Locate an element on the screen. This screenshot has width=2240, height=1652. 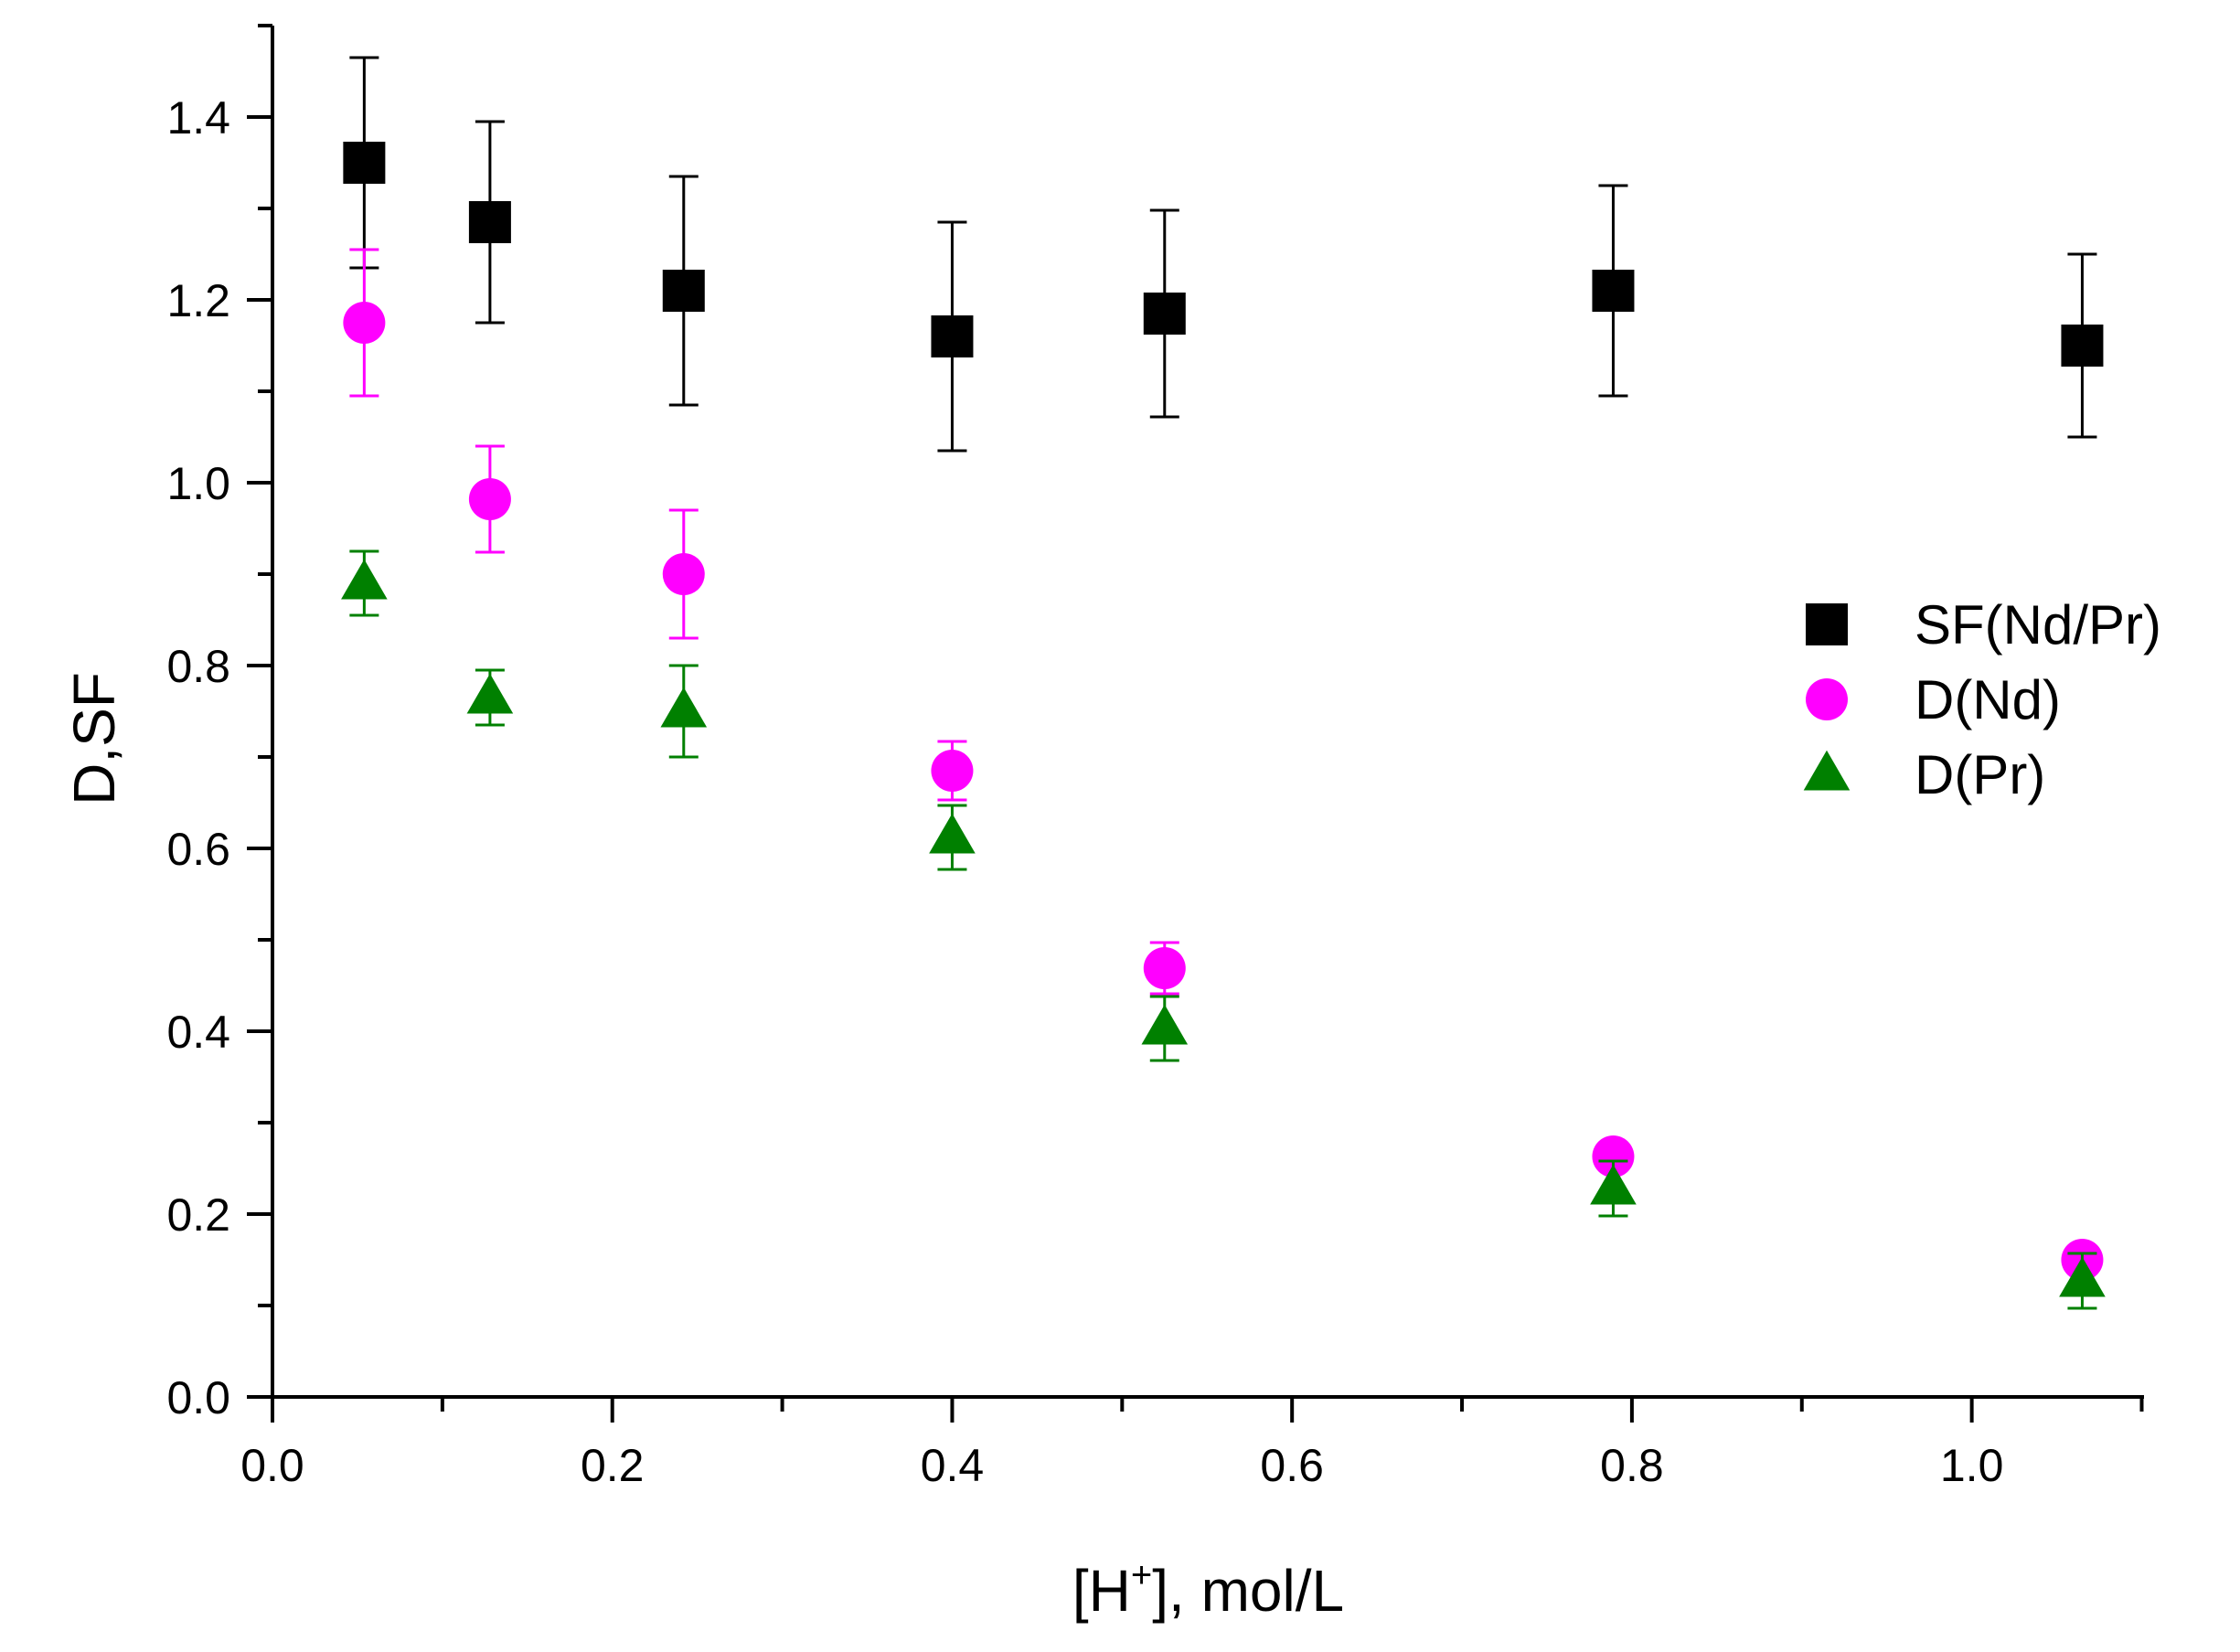
legend-item: D(Nd) is located at coordinates (1933, 700).